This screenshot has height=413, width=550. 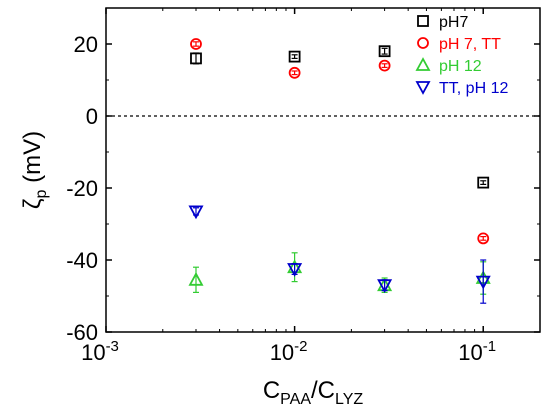 I want to click on x-tick-label: 10⁻³, so click(x=100, y=351).